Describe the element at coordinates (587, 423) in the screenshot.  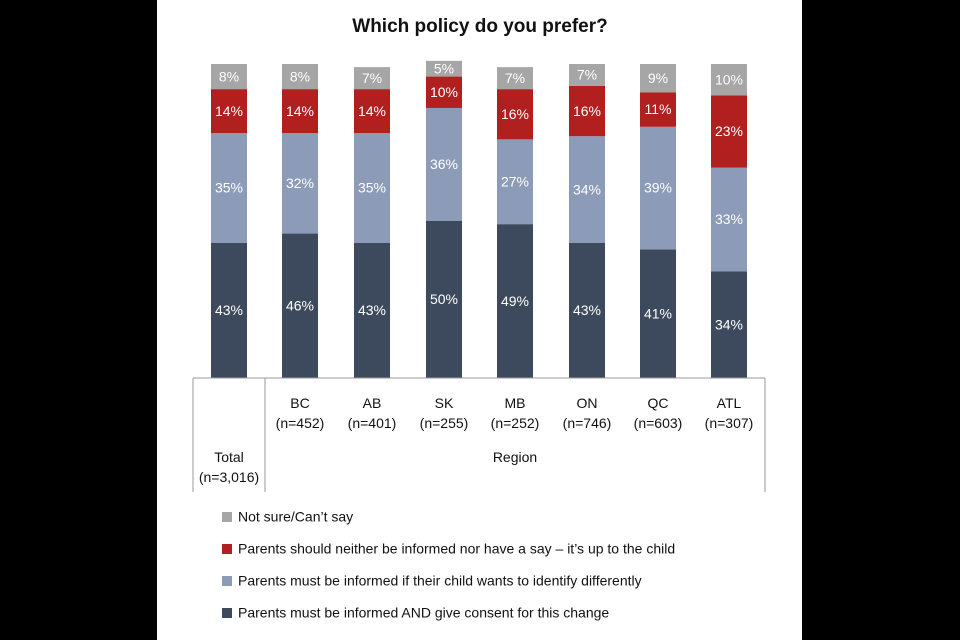
I see `category-sample-size: (n=746)` at that location.